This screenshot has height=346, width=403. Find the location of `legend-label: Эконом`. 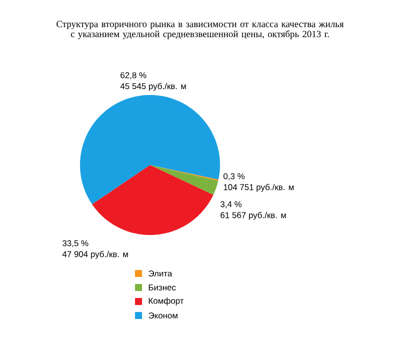

legend-label: Эконом is located at coordinates (163, 315).